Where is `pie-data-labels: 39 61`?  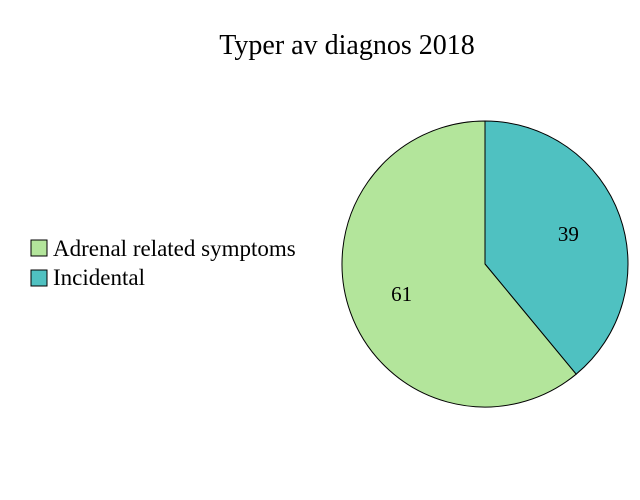 pie-data-labels: 39 61 is located at coordinates (485, 264).